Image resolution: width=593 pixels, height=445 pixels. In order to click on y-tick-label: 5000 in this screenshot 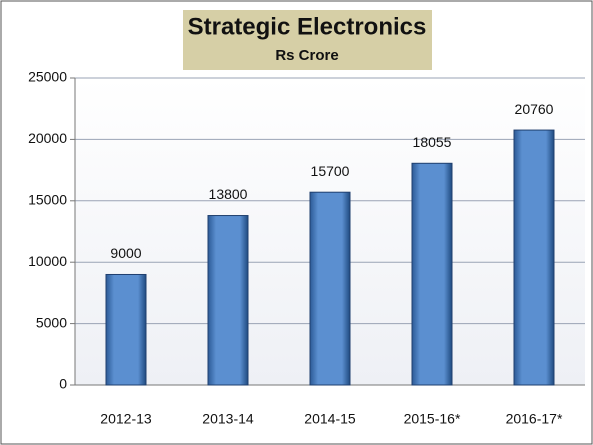, I will do `click(51, 322)`.